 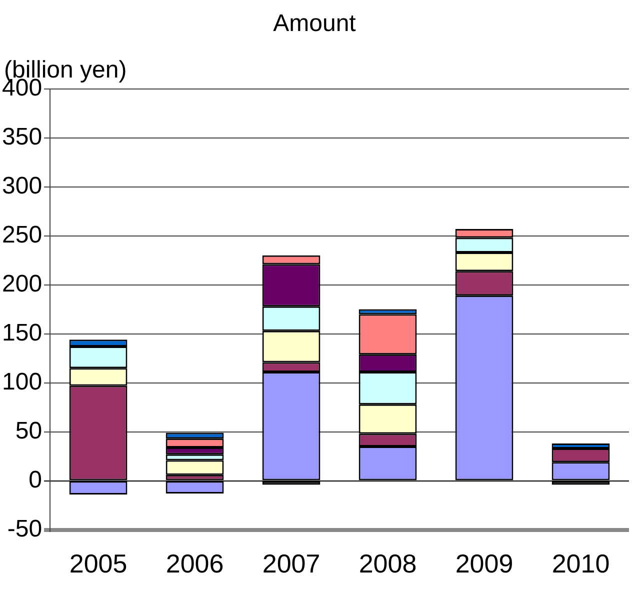 What do you see at coordinates (22, 234) in the screenshot?
I see `y-tick-label: 250` at bounding box center [22, 234].